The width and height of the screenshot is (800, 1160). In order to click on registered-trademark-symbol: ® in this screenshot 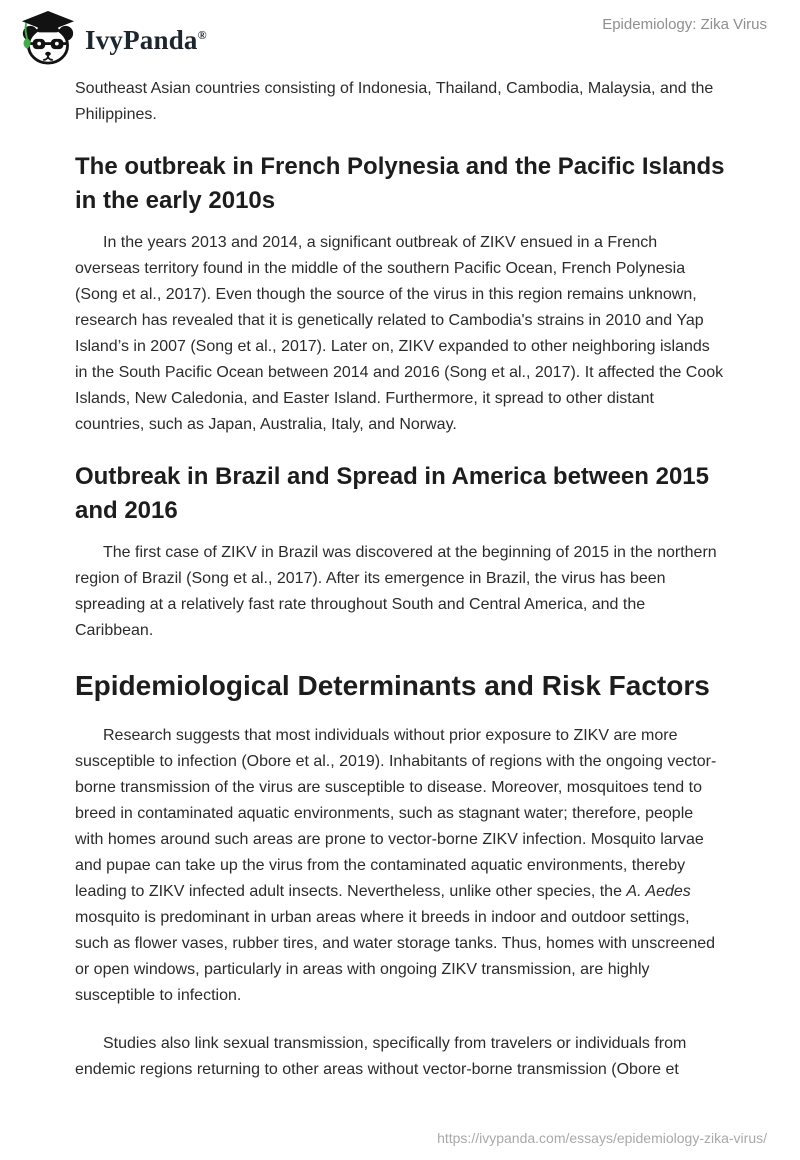, I will do `click(202, 35)`.